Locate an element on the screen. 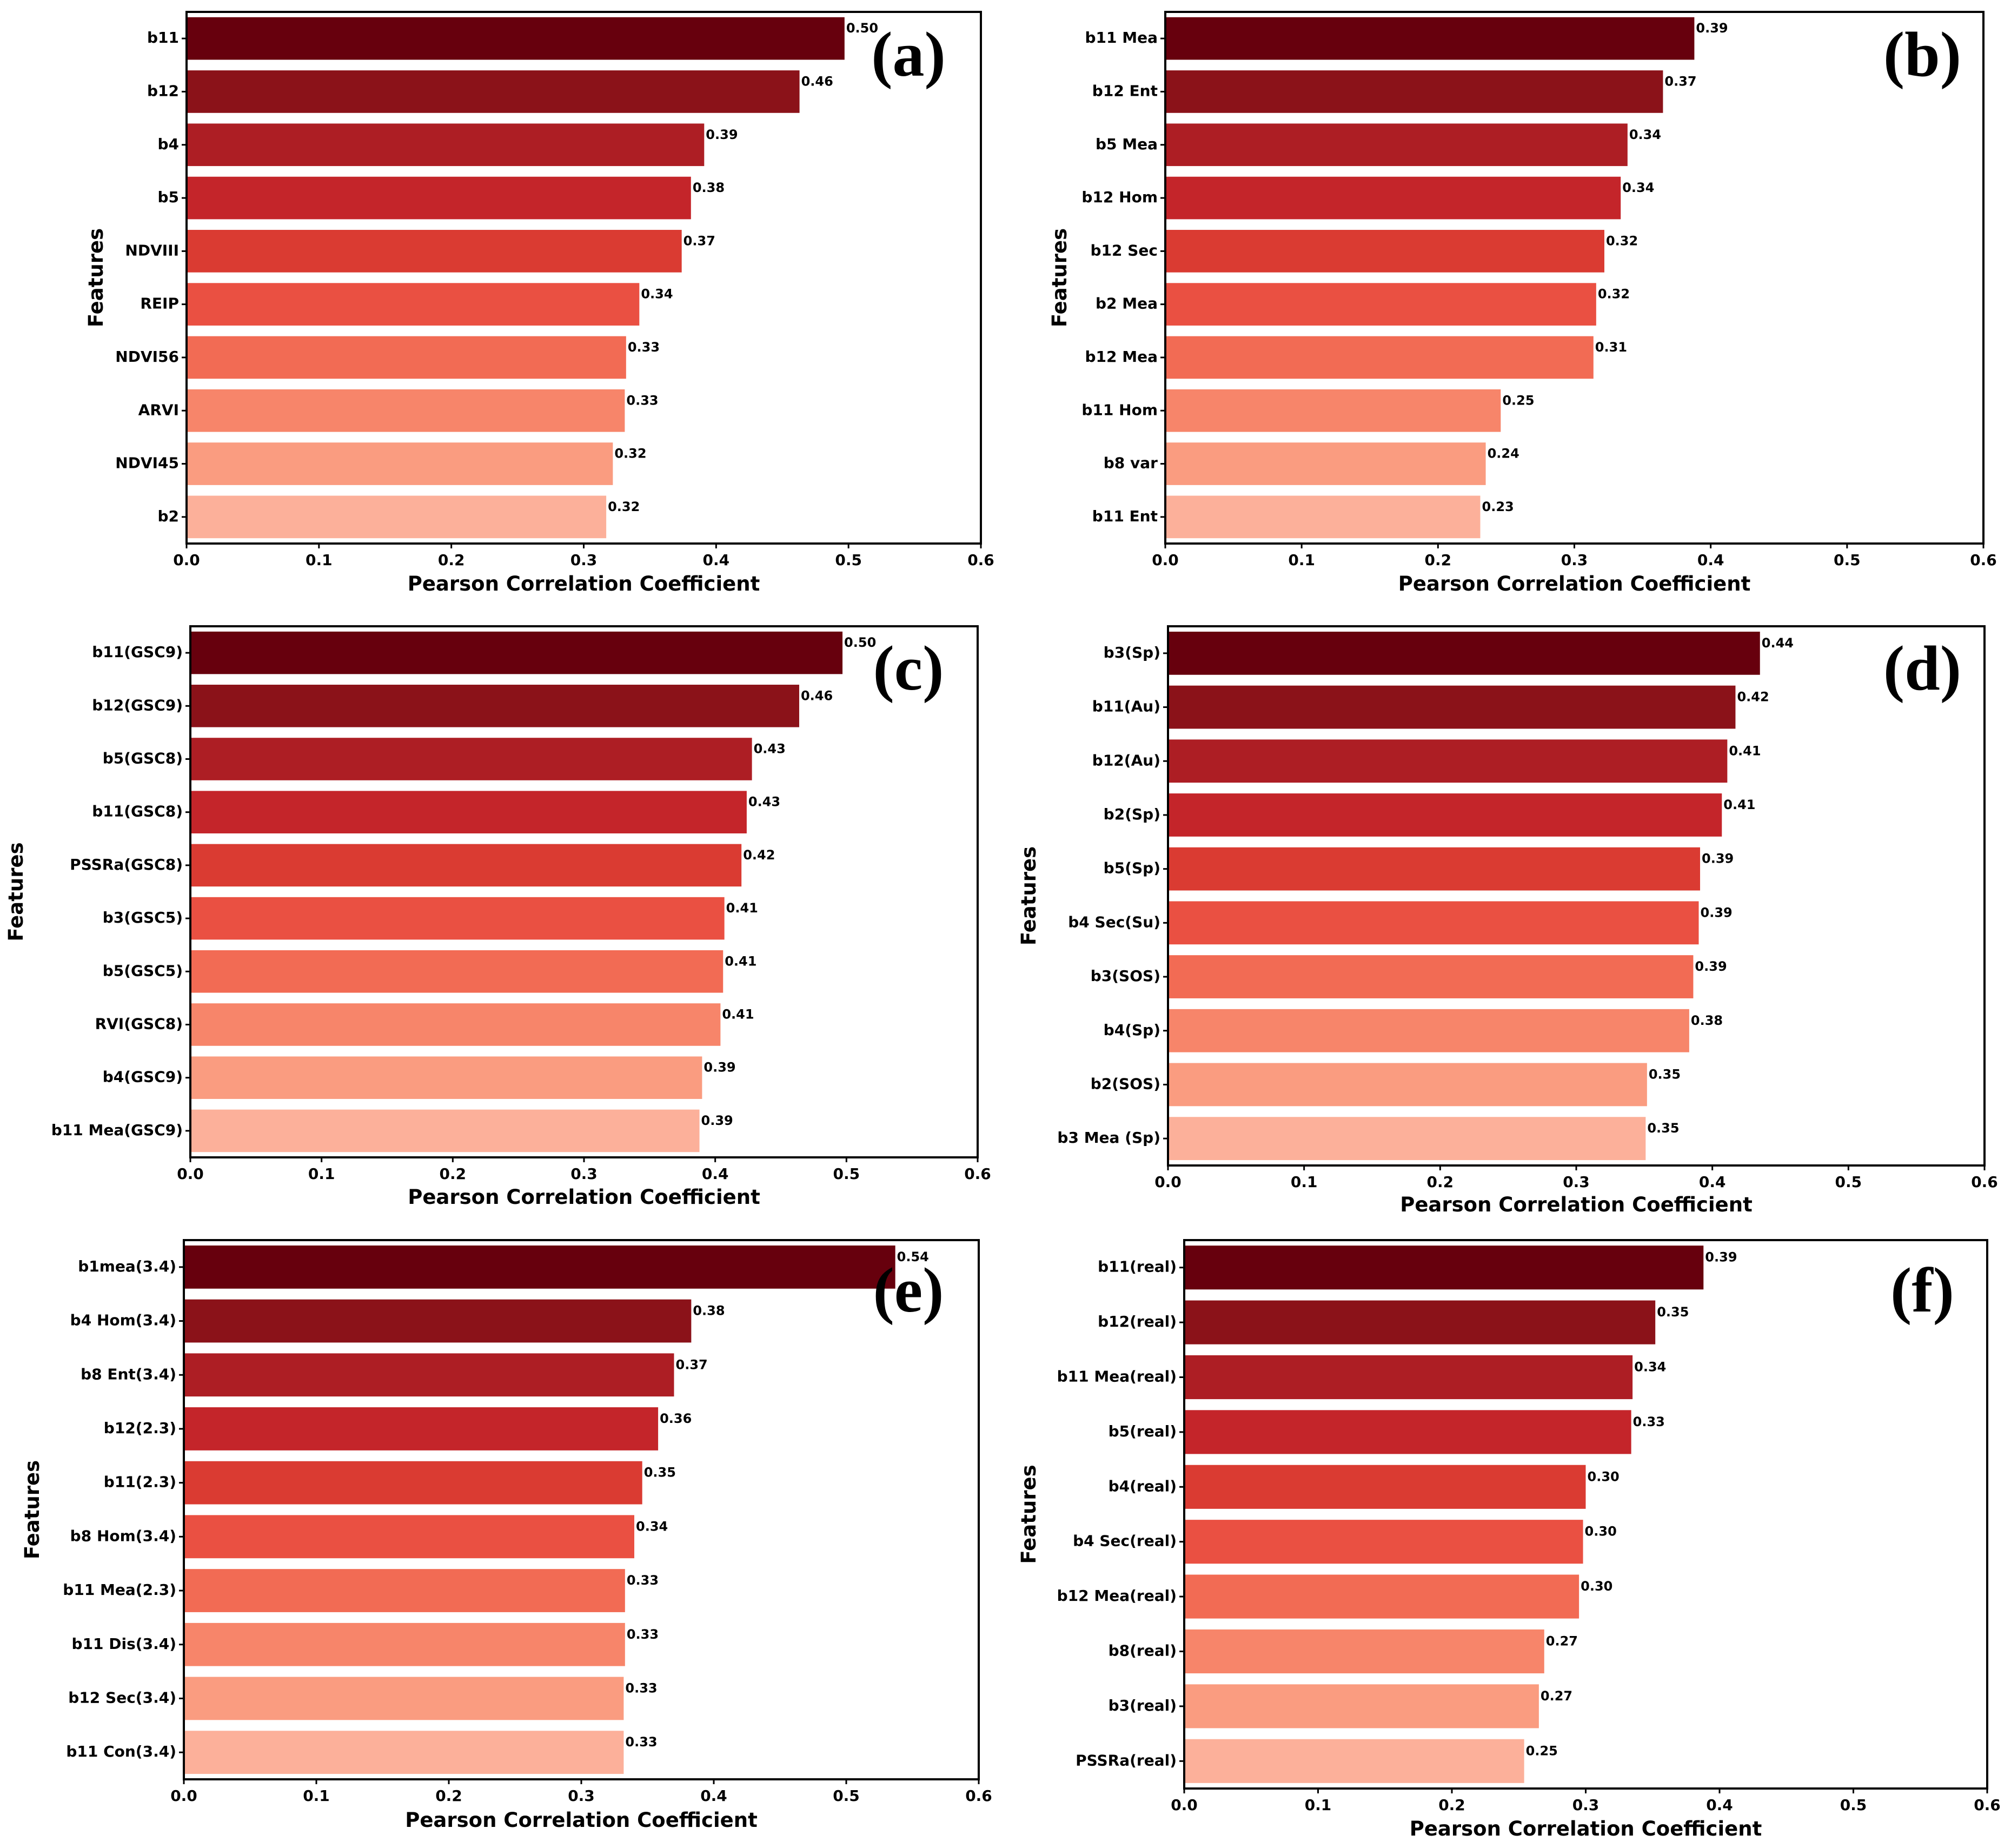 This screenshot has width=2011, height=1848. y-tick-label: b12 is located at coordinates (163, 91).